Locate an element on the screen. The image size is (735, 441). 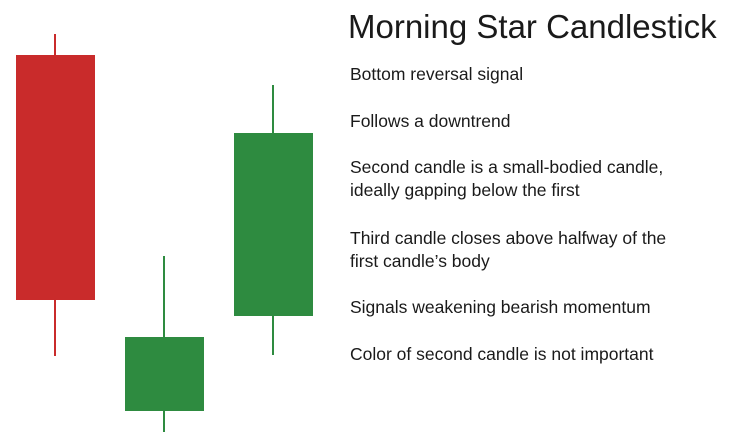
point-line: Signals weakening bearish momentum is located at coordinates (500, 307).